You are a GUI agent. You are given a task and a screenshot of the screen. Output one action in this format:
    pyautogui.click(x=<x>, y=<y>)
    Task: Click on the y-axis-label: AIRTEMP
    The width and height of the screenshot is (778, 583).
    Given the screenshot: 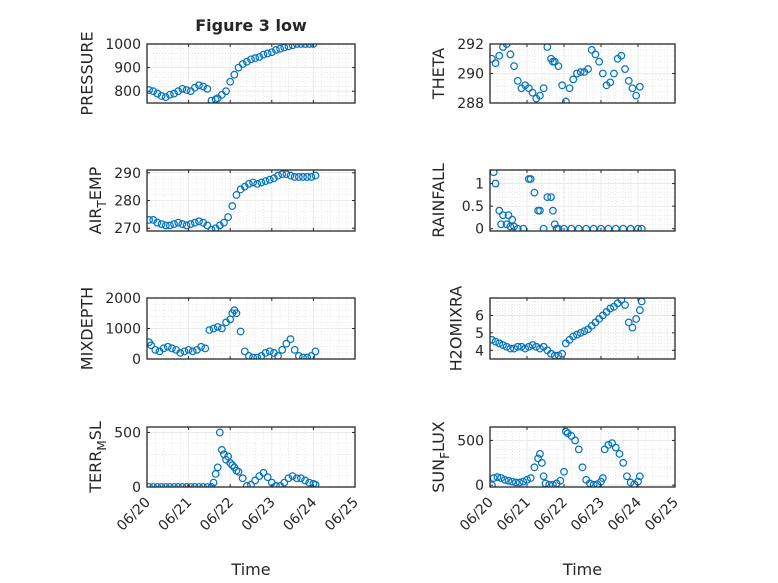 What is the action you would take?
    pyautogui.click(x=97, y=200)
    